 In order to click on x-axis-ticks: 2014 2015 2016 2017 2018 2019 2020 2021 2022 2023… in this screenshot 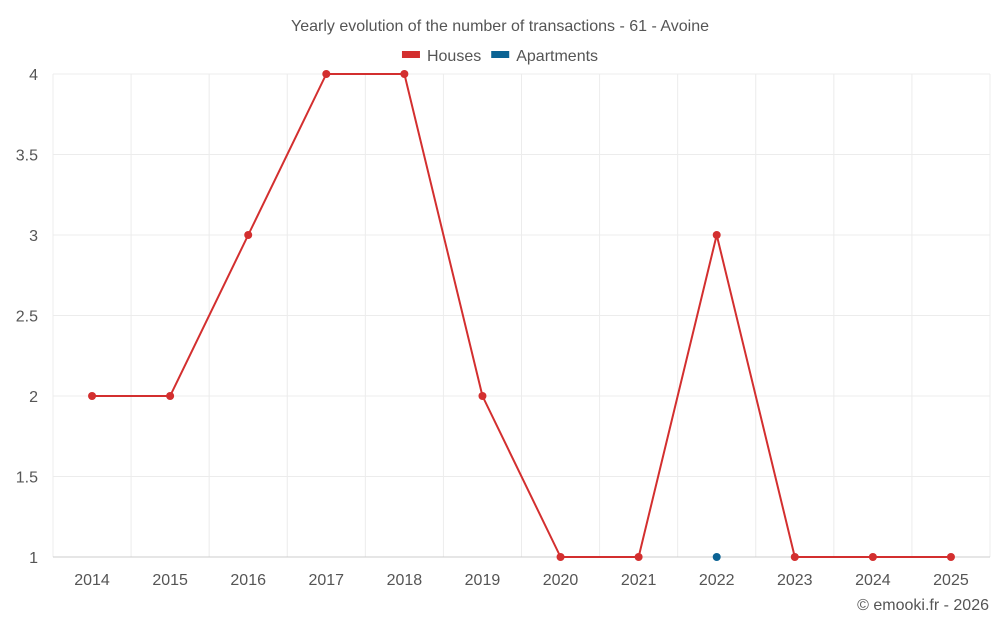, I will do `click(521, 580)`.